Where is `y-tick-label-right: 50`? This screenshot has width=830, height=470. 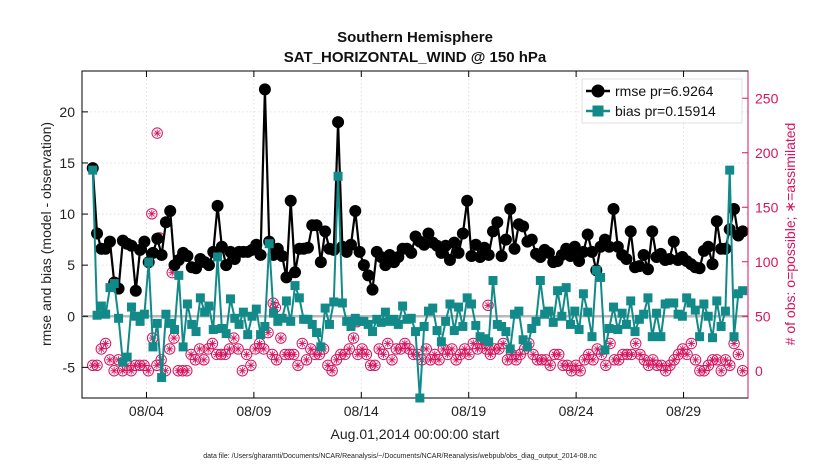 y-tick-label-right: 50 is located at coordinates (763, 316).